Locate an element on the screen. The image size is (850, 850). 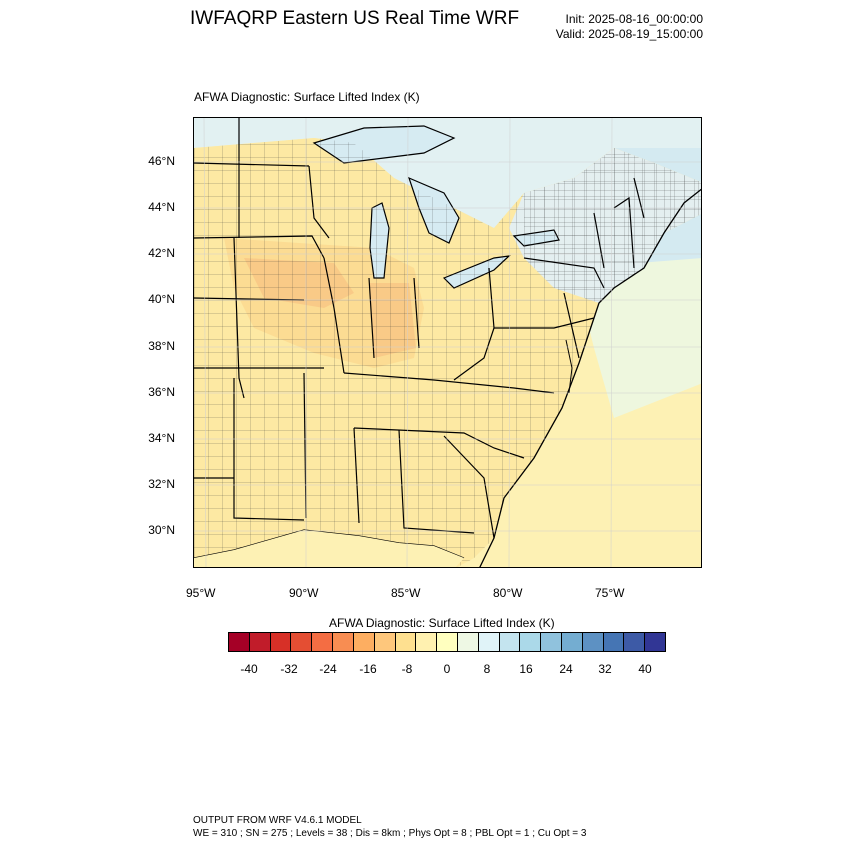
init-time: Init: 2025-08-16_00:00:00 is located at coordinates (634, 19).